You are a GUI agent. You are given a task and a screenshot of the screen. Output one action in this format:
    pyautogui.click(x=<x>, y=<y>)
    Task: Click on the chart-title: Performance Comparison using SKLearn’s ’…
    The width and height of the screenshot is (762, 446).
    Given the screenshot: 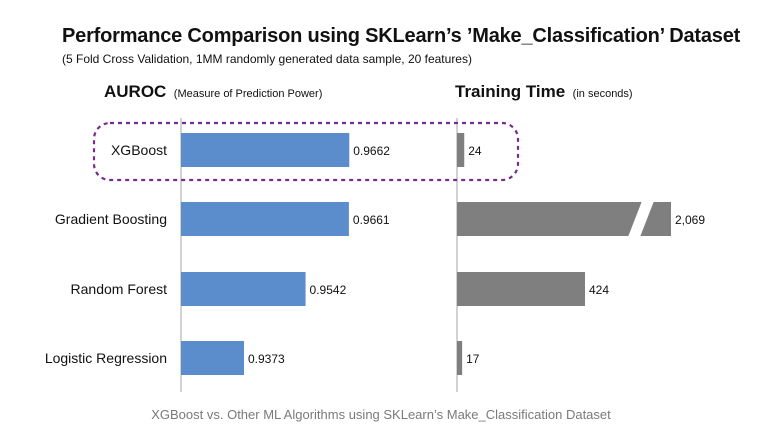 What is the action you would take?
    pyautogui.click(x=401, y=36)
    